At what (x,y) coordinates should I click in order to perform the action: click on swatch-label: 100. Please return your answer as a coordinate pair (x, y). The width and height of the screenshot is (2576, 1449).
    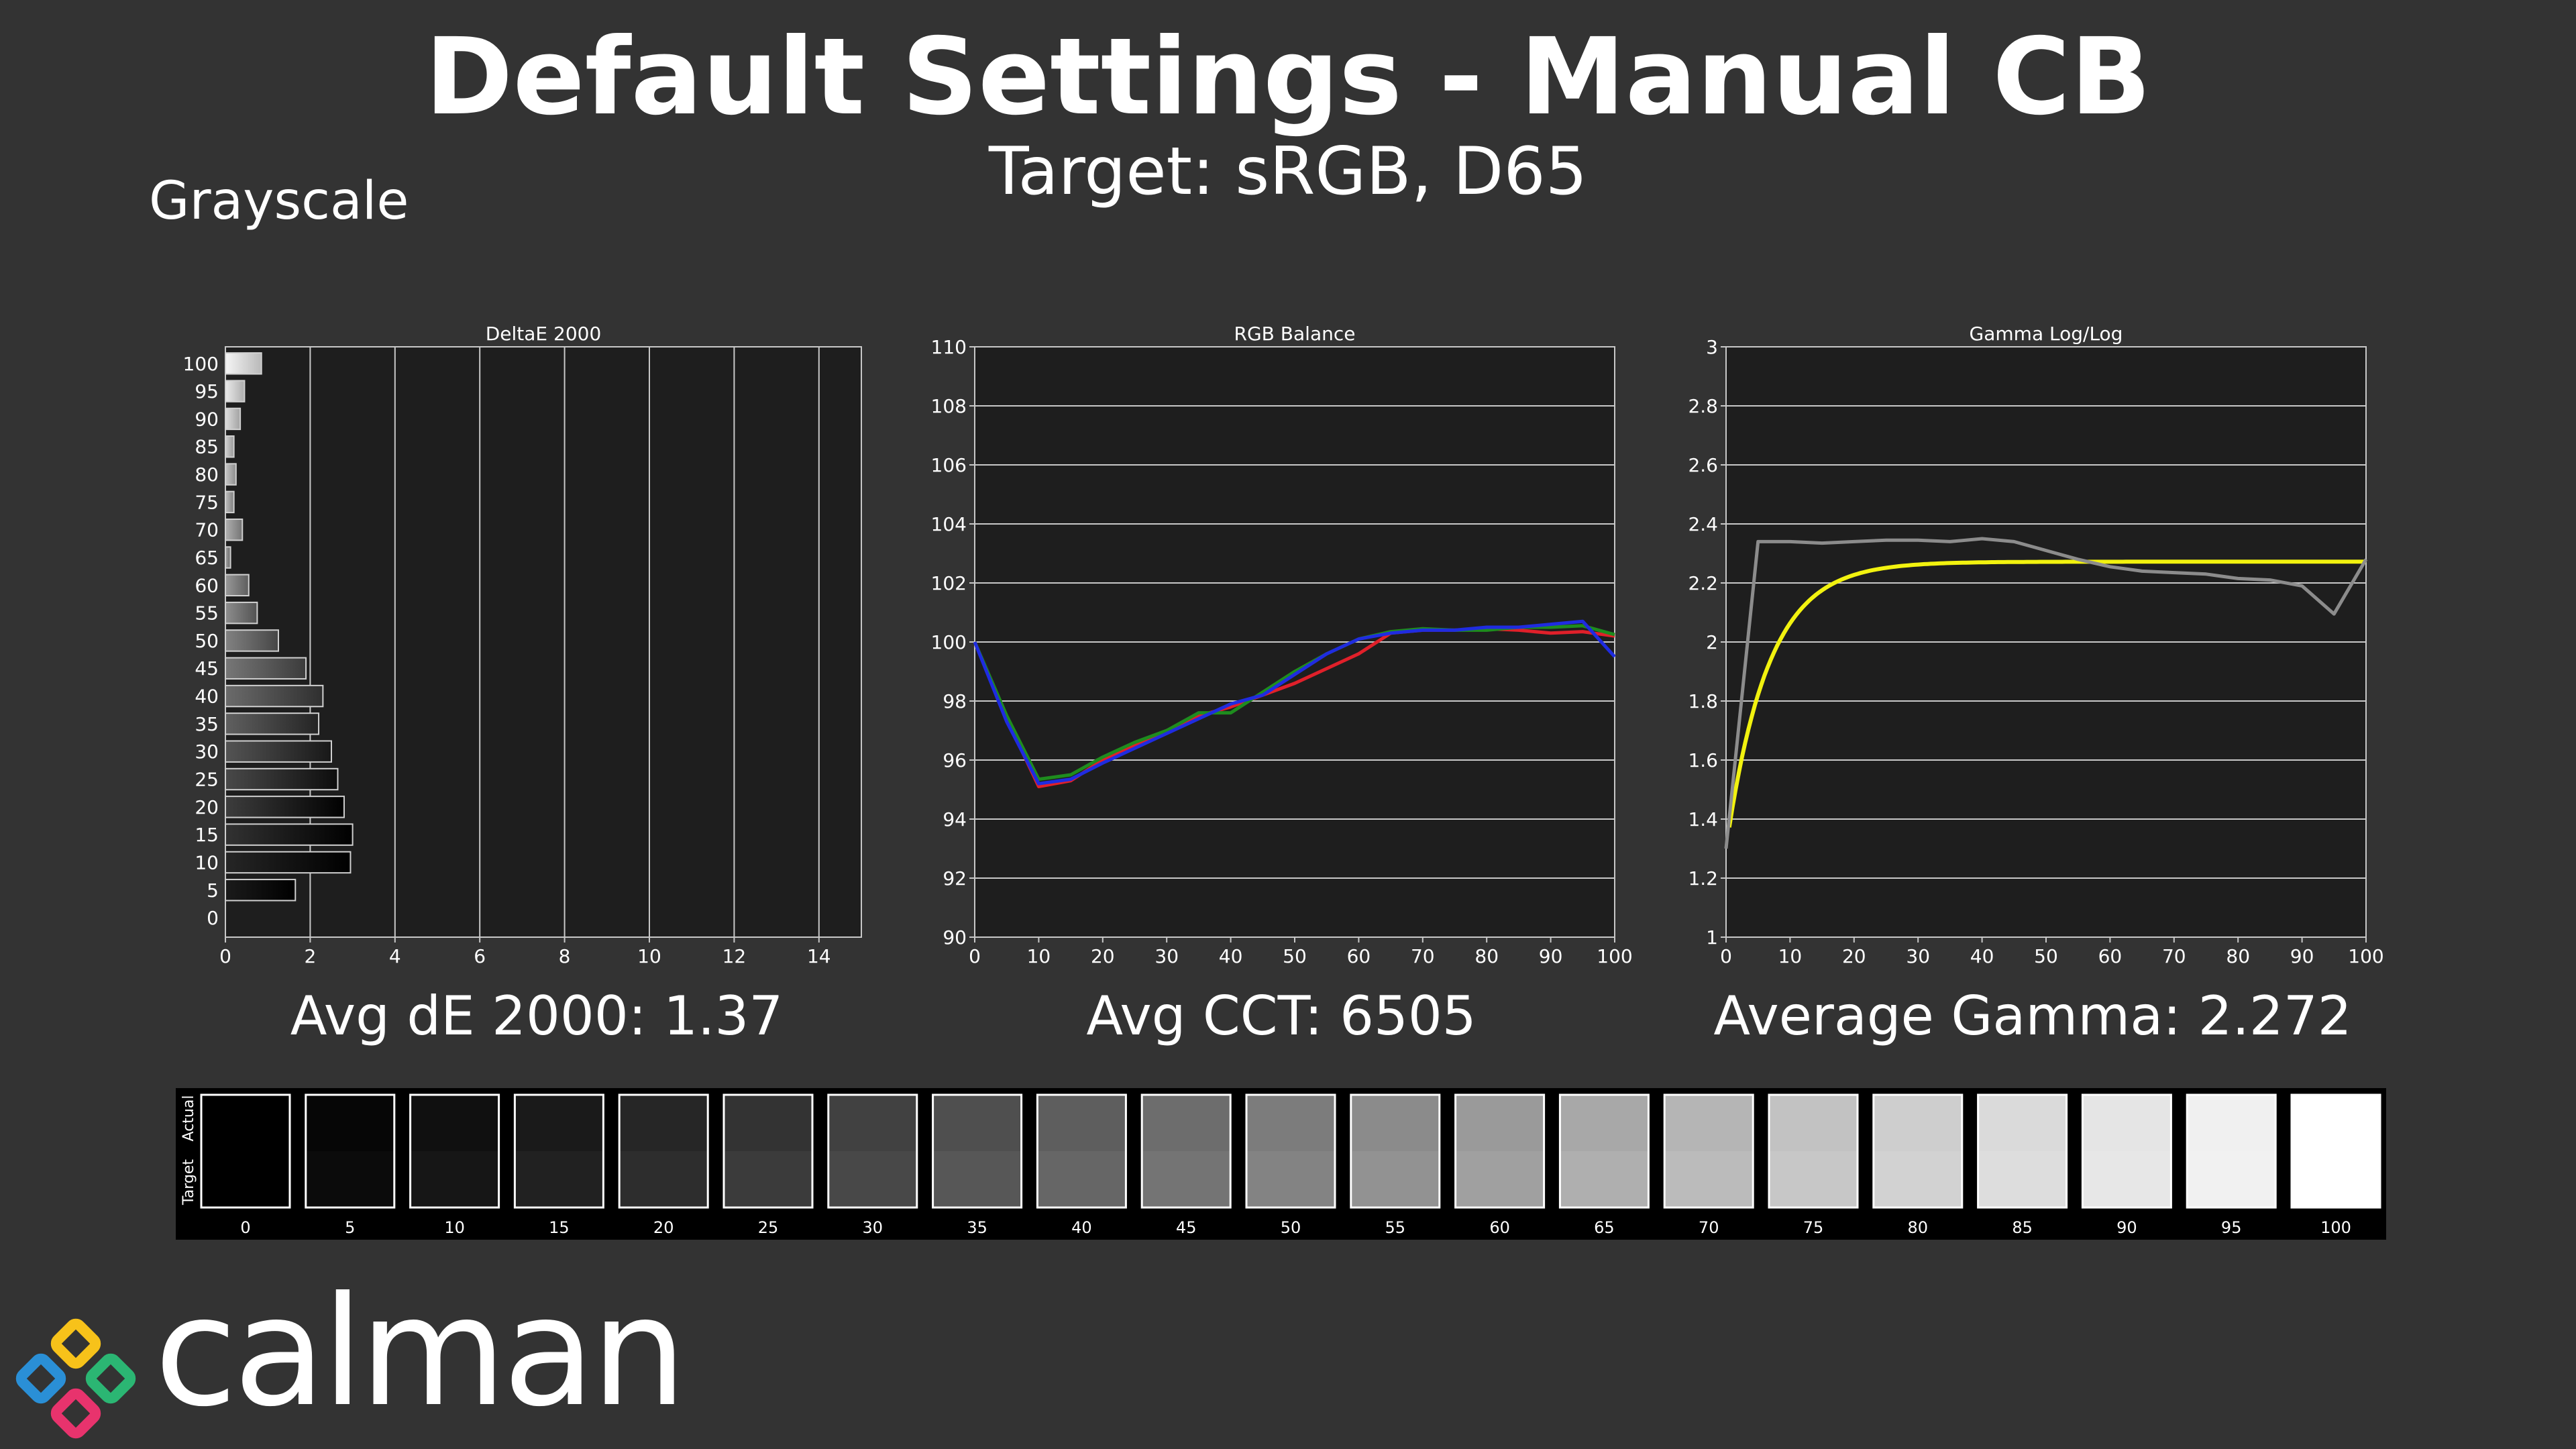
    Looking at the image, I should click on (2335, 1227).